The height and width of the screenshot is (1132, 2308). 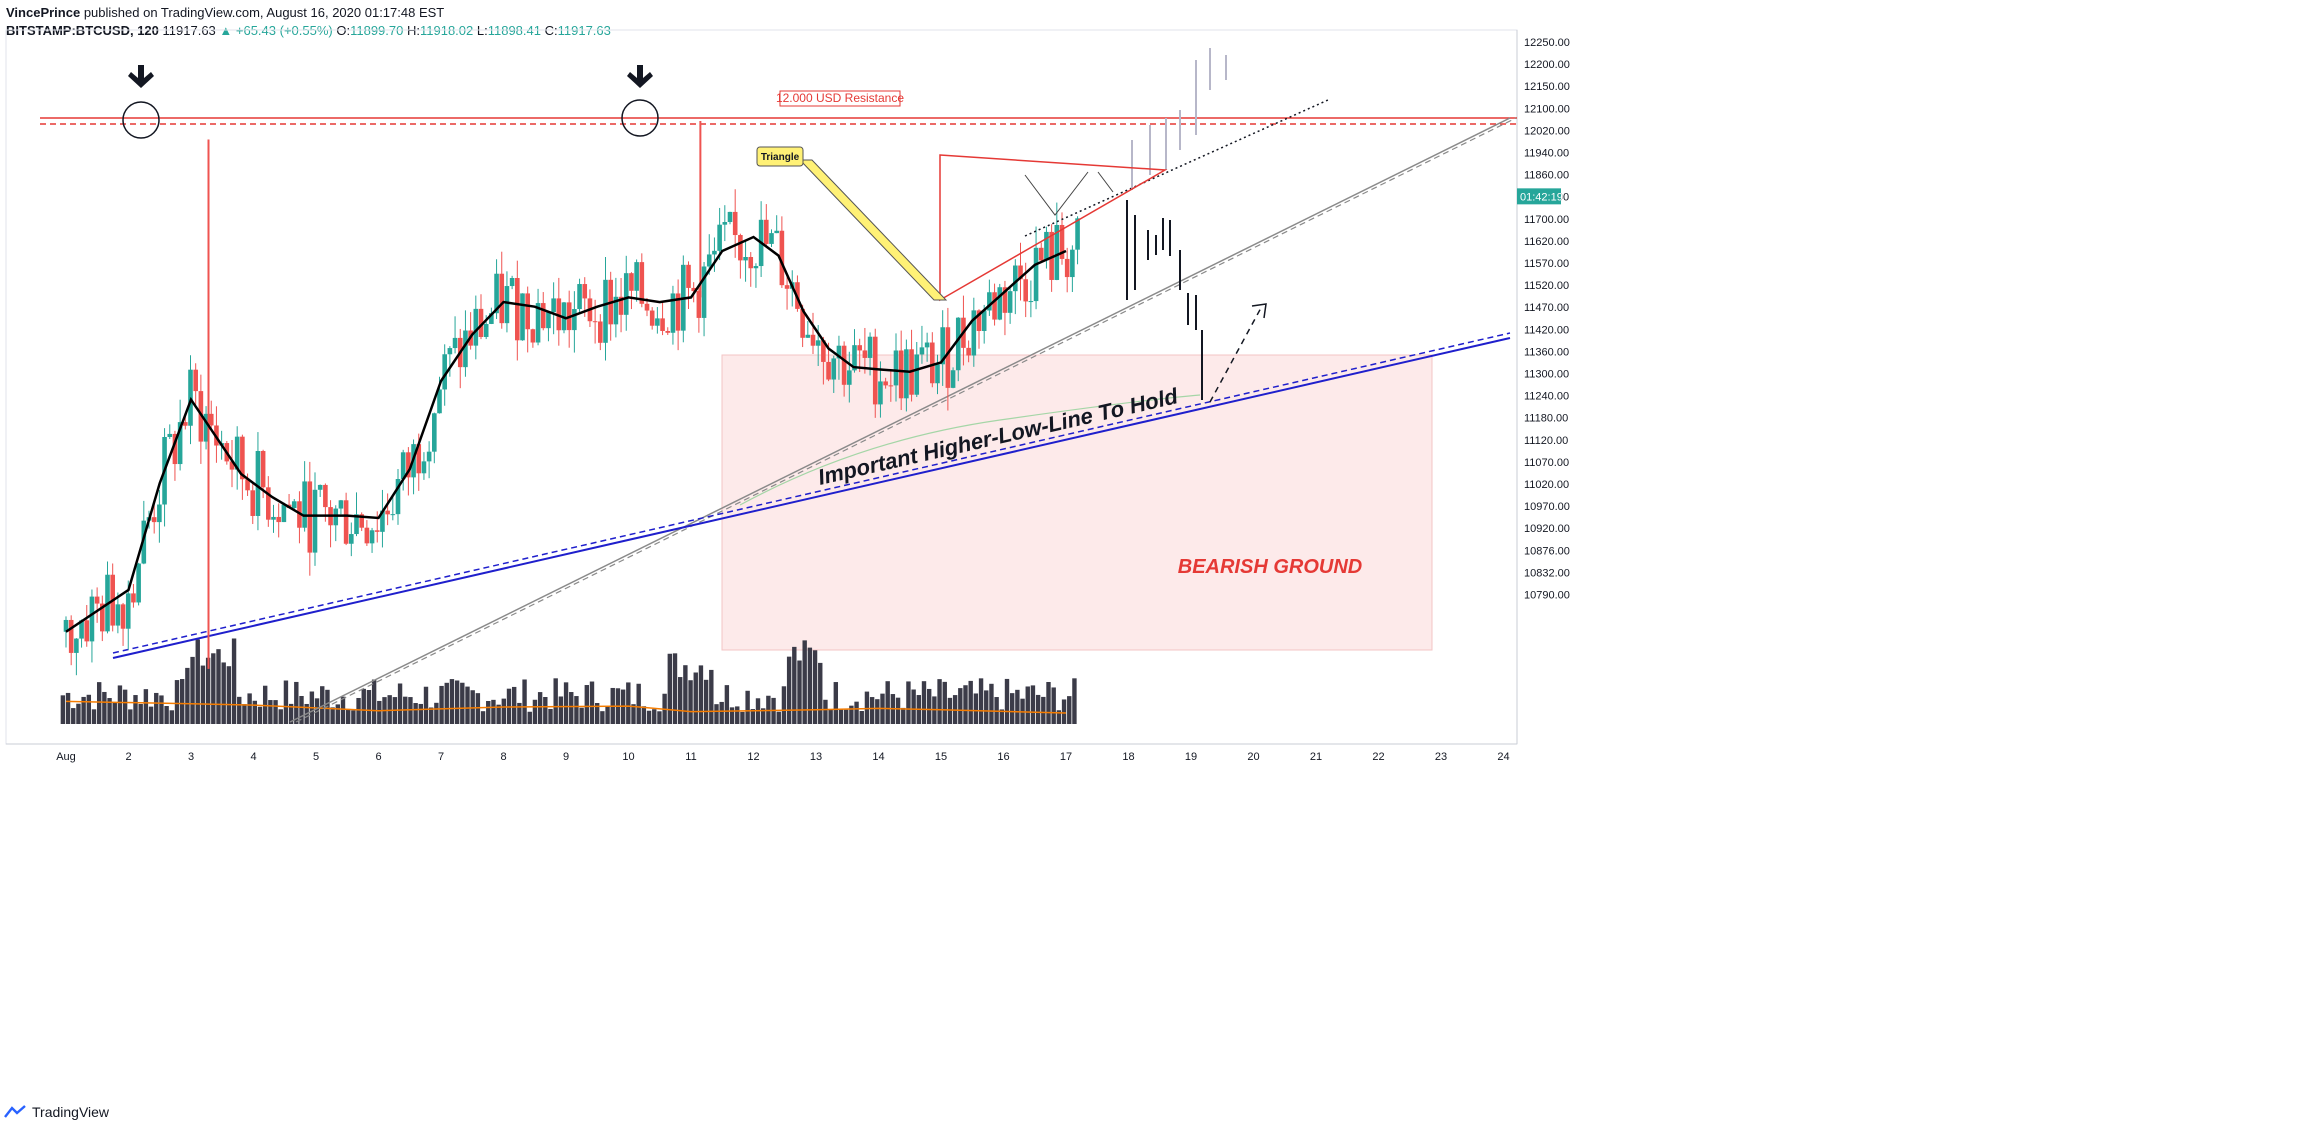 I want to click on time-axis-label: 20, so click(x=1253, y=757).